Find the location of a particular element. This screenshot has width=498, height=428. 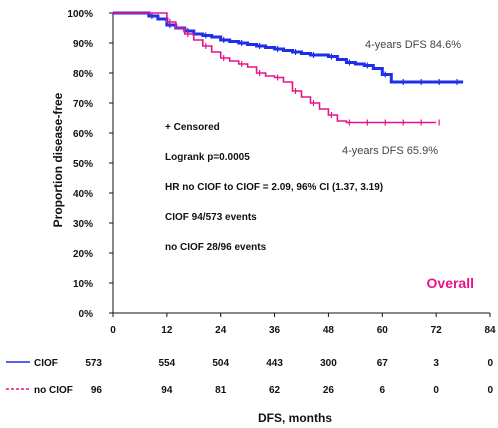

x-tick-label: 36 is located at coordinates (275, 330).